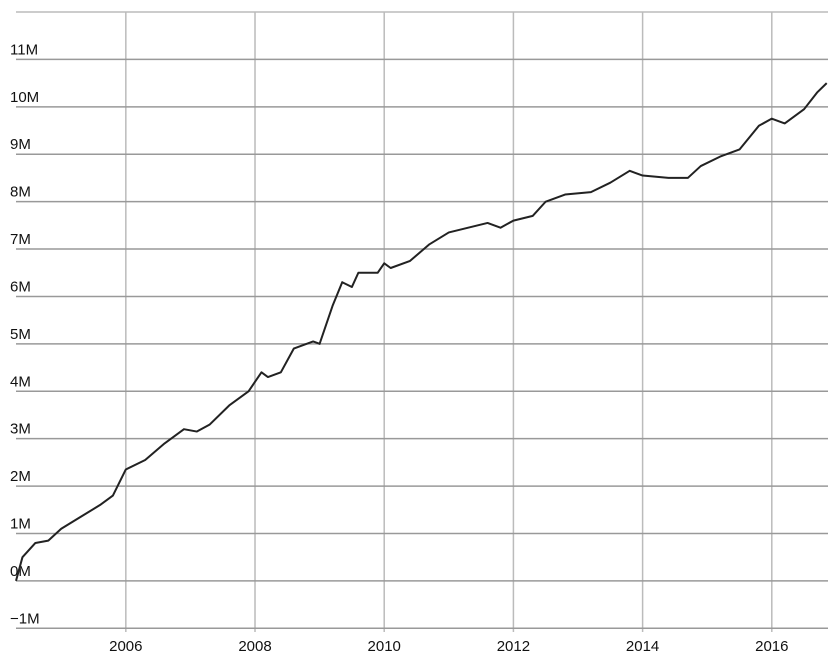  I want to click on y-tick-label: −1M, so click(25, 618).